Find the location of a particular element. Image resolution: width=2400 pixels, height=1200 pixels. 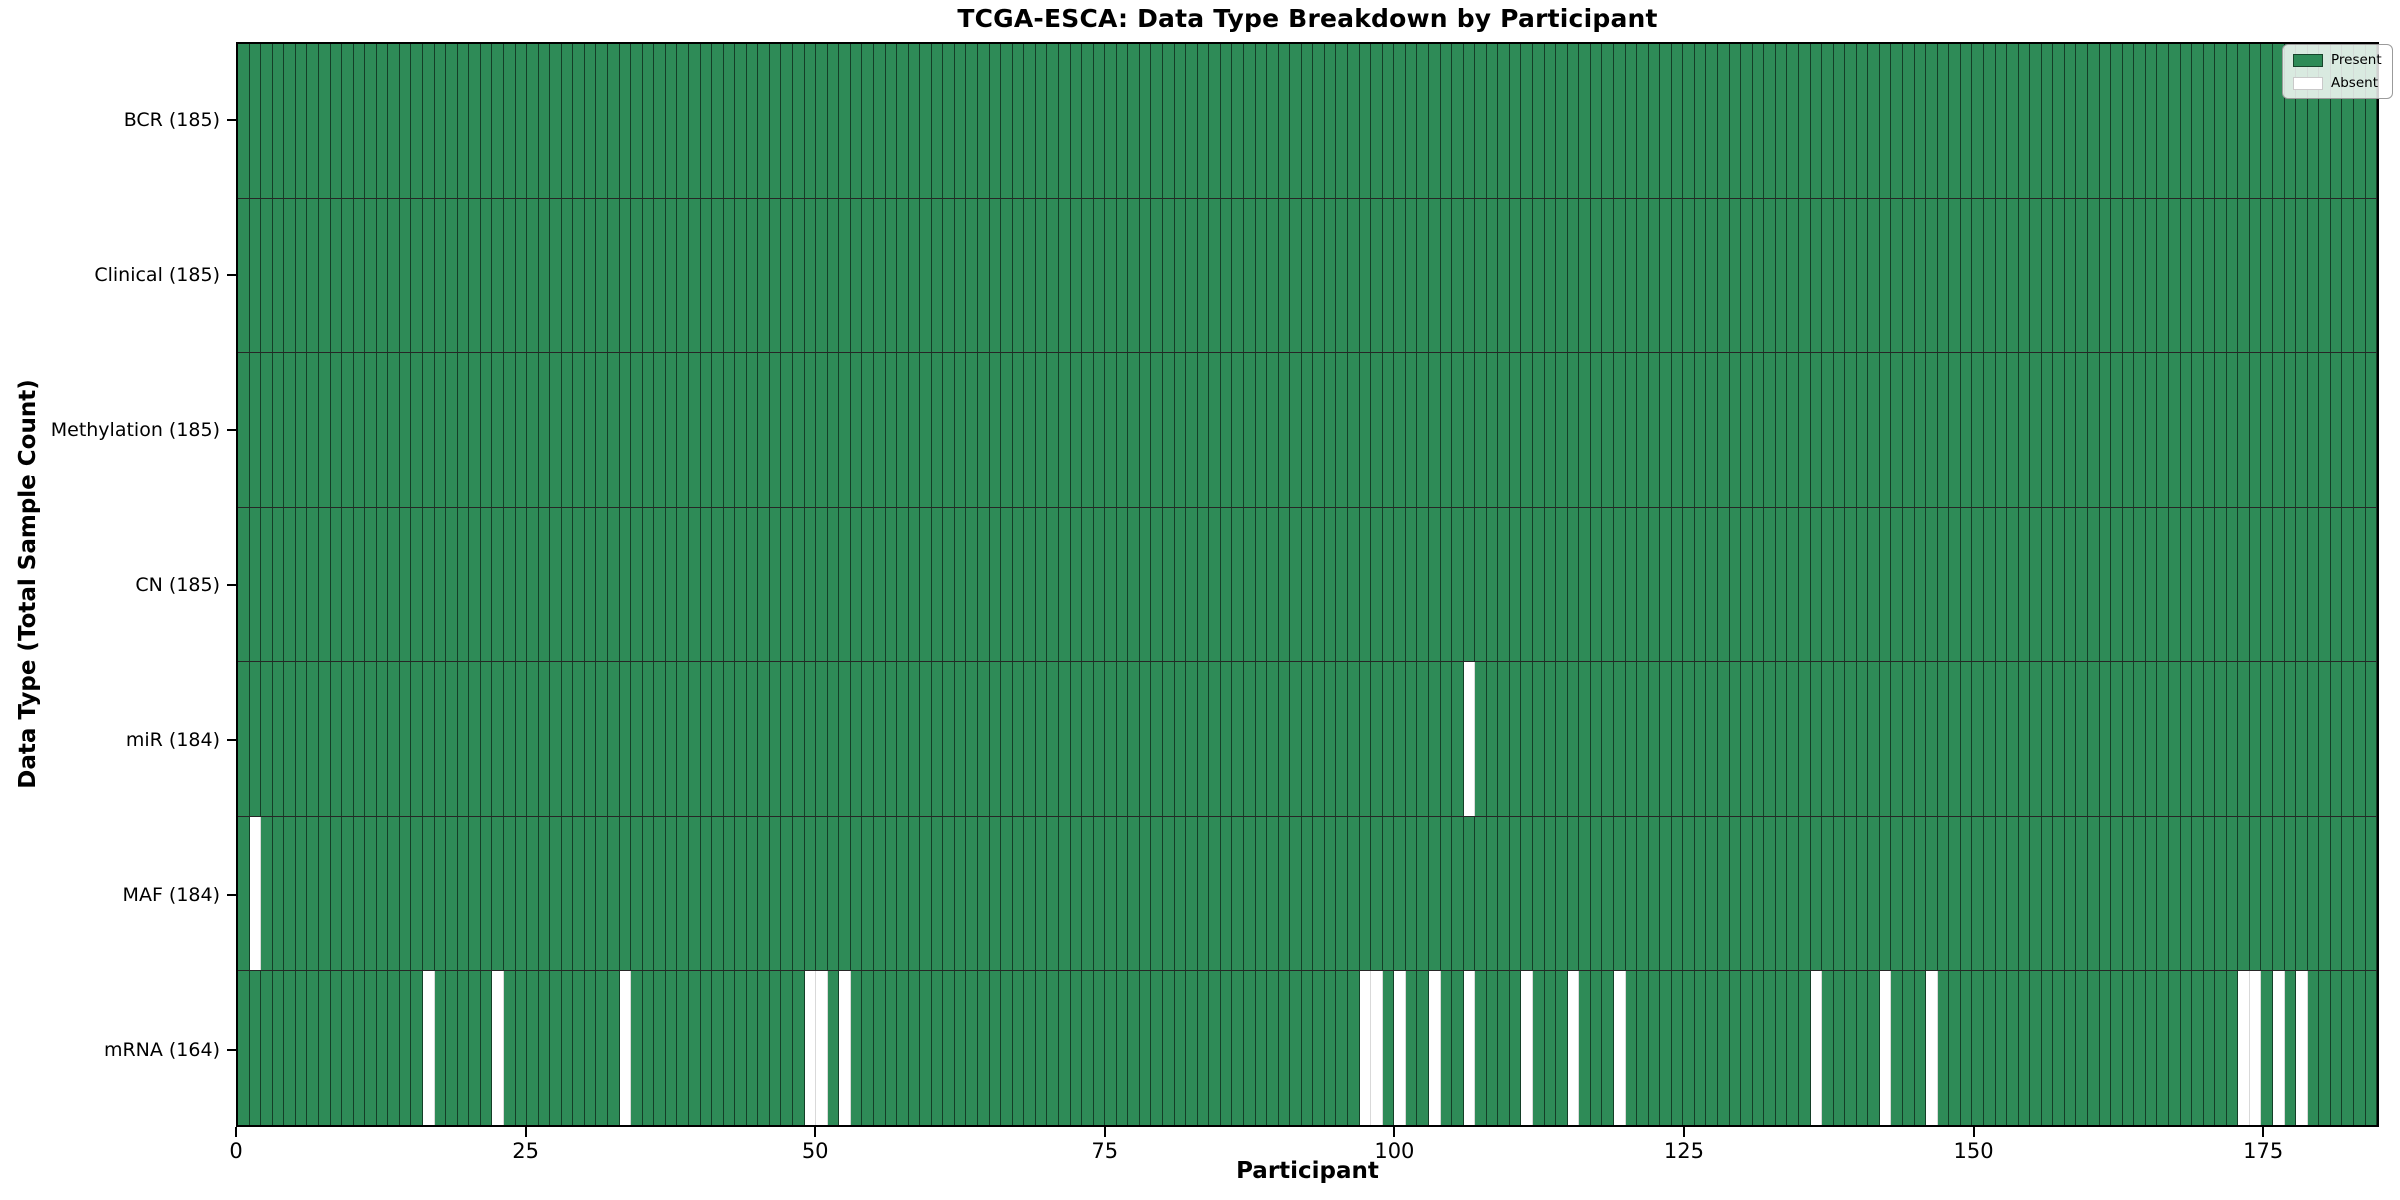

heatmap-row-Clinical is located at coordinates (1308, 276).